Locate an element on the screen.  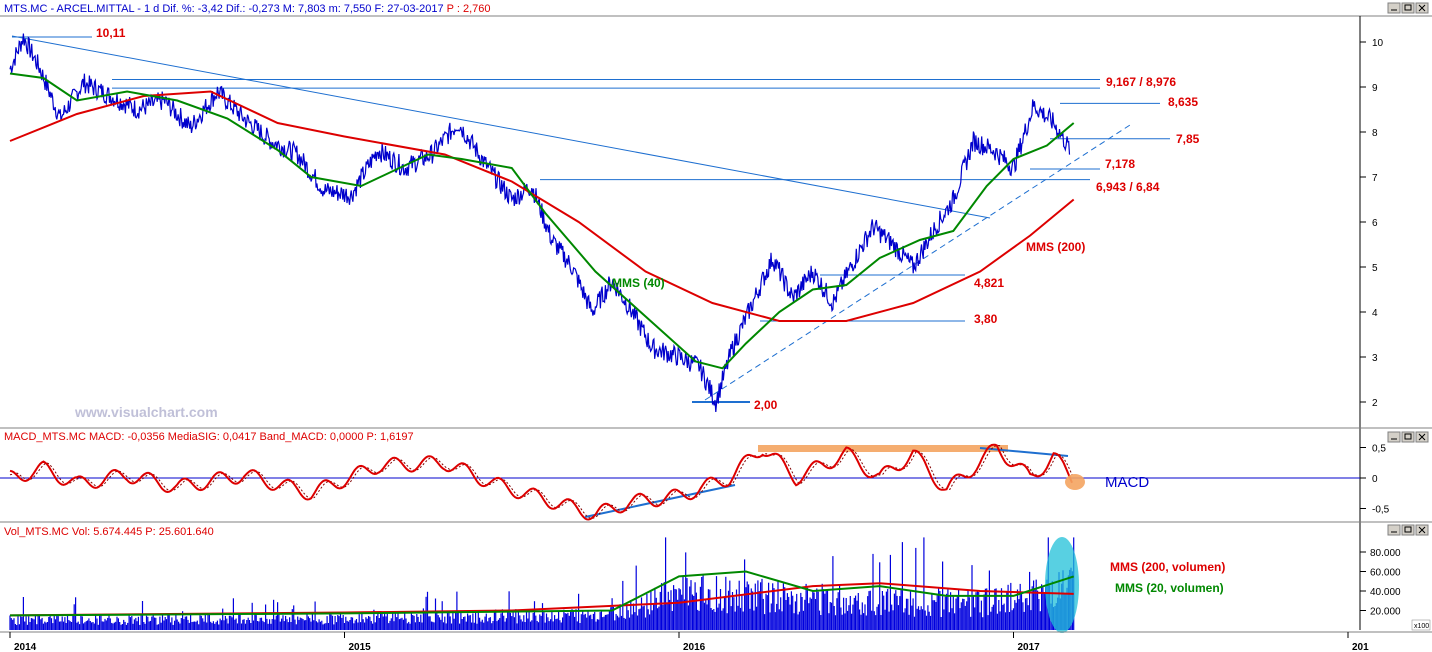
volume-y-tick-label: 40.000 is located at coordinates (1385, 592).